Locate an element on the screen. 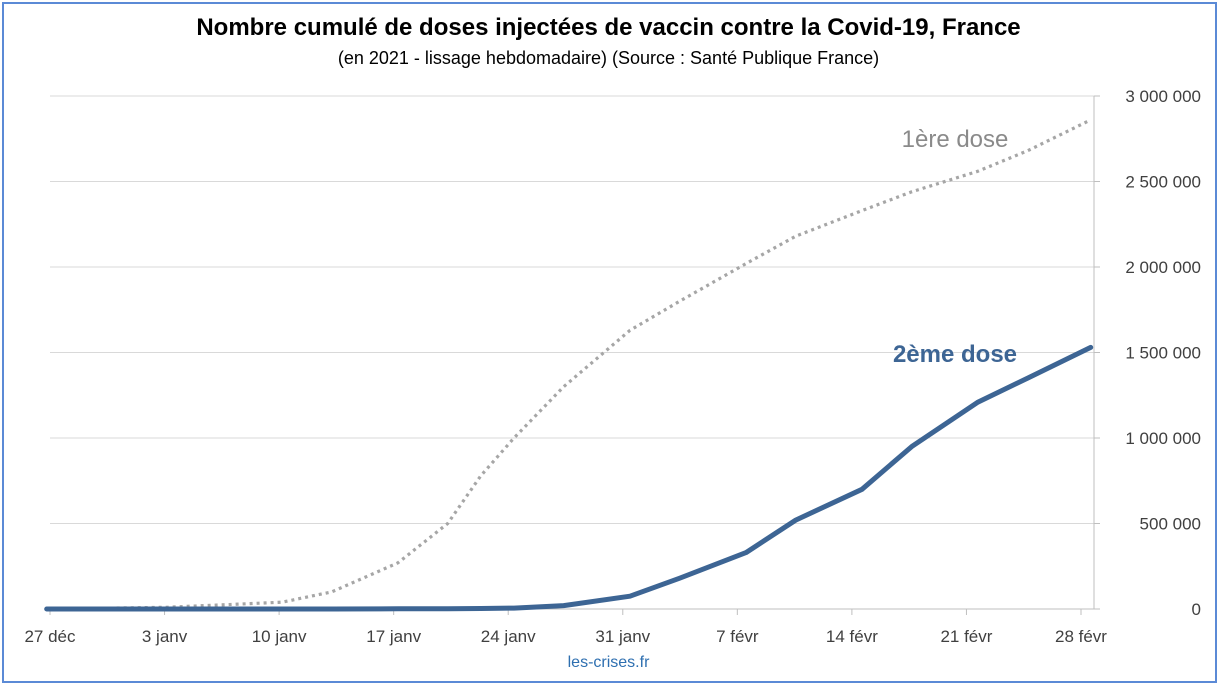 This screenshot has width=1221, height=687. x-tick-label: 14 févr is located at coordinates (852, 636).